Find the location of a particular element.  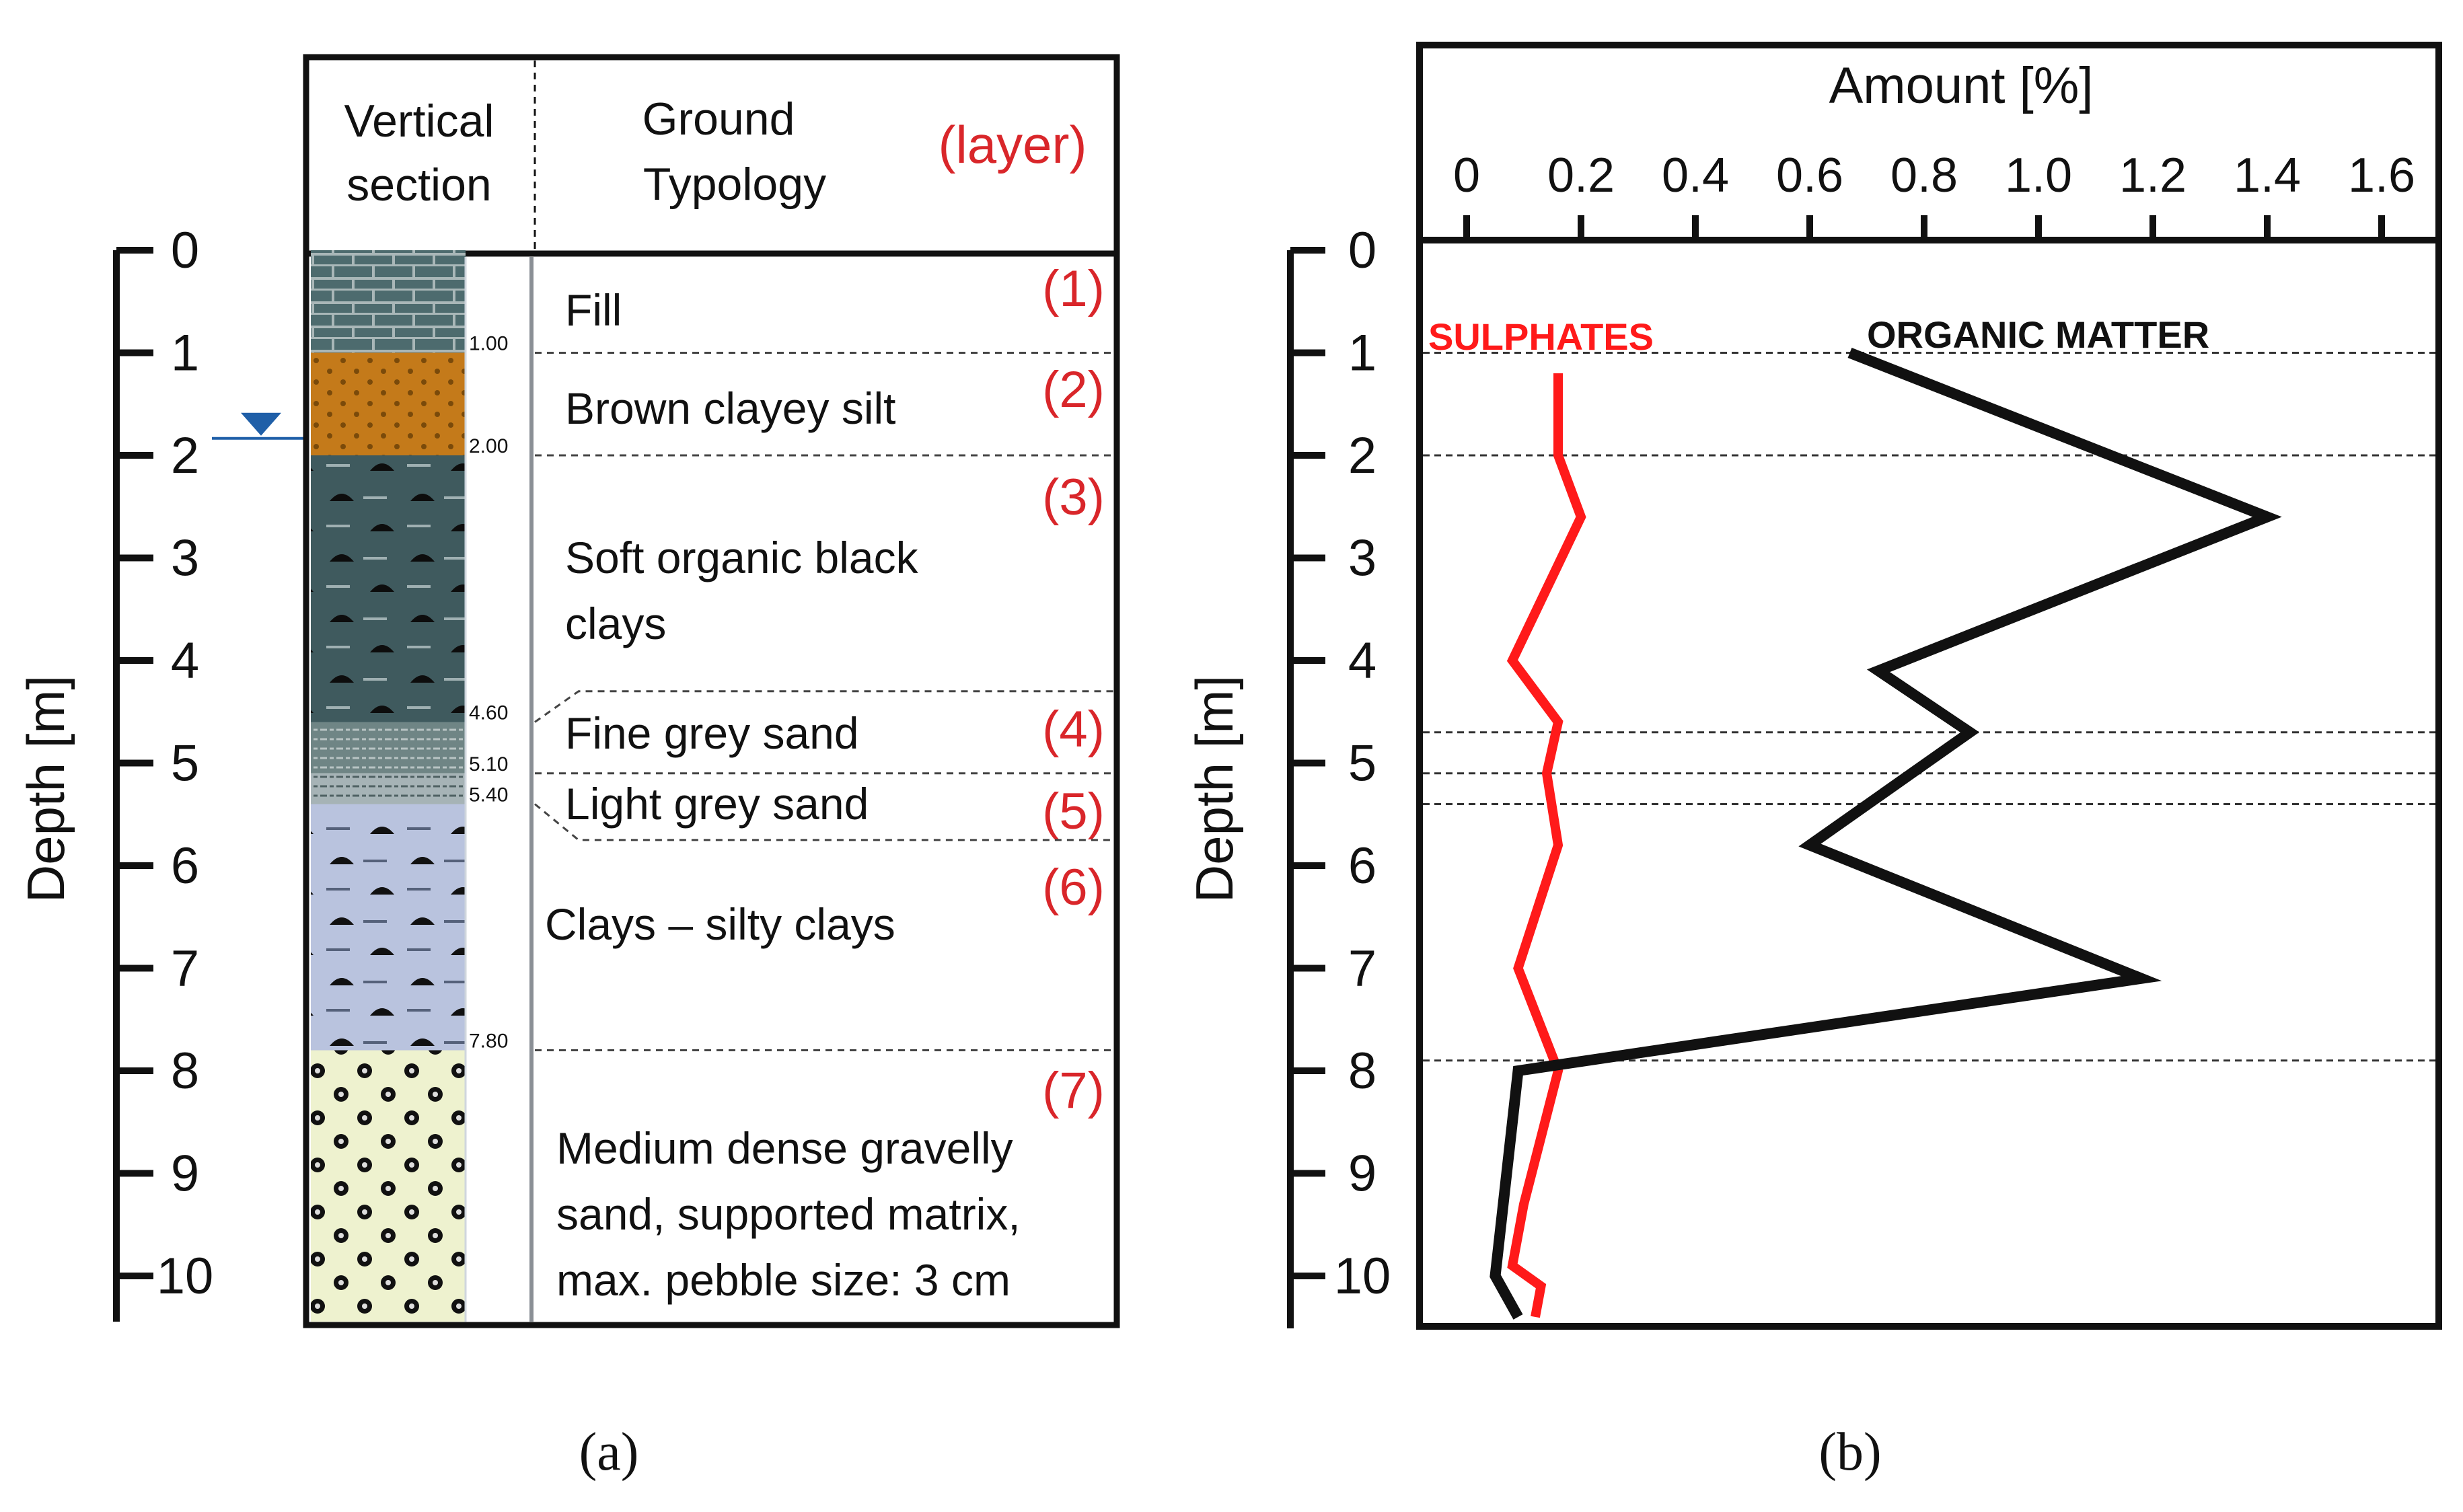

x-tick-label-b-0.2: 0.2 is located at coordinates (1581, 176).